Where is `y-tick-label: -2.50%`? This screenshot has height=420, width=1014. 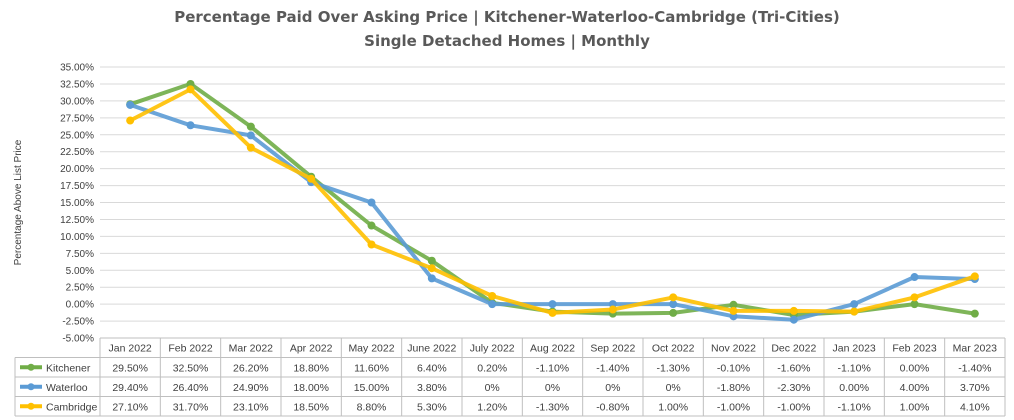 y-tick-label: -2.50% is located at coordinates (78, 322).